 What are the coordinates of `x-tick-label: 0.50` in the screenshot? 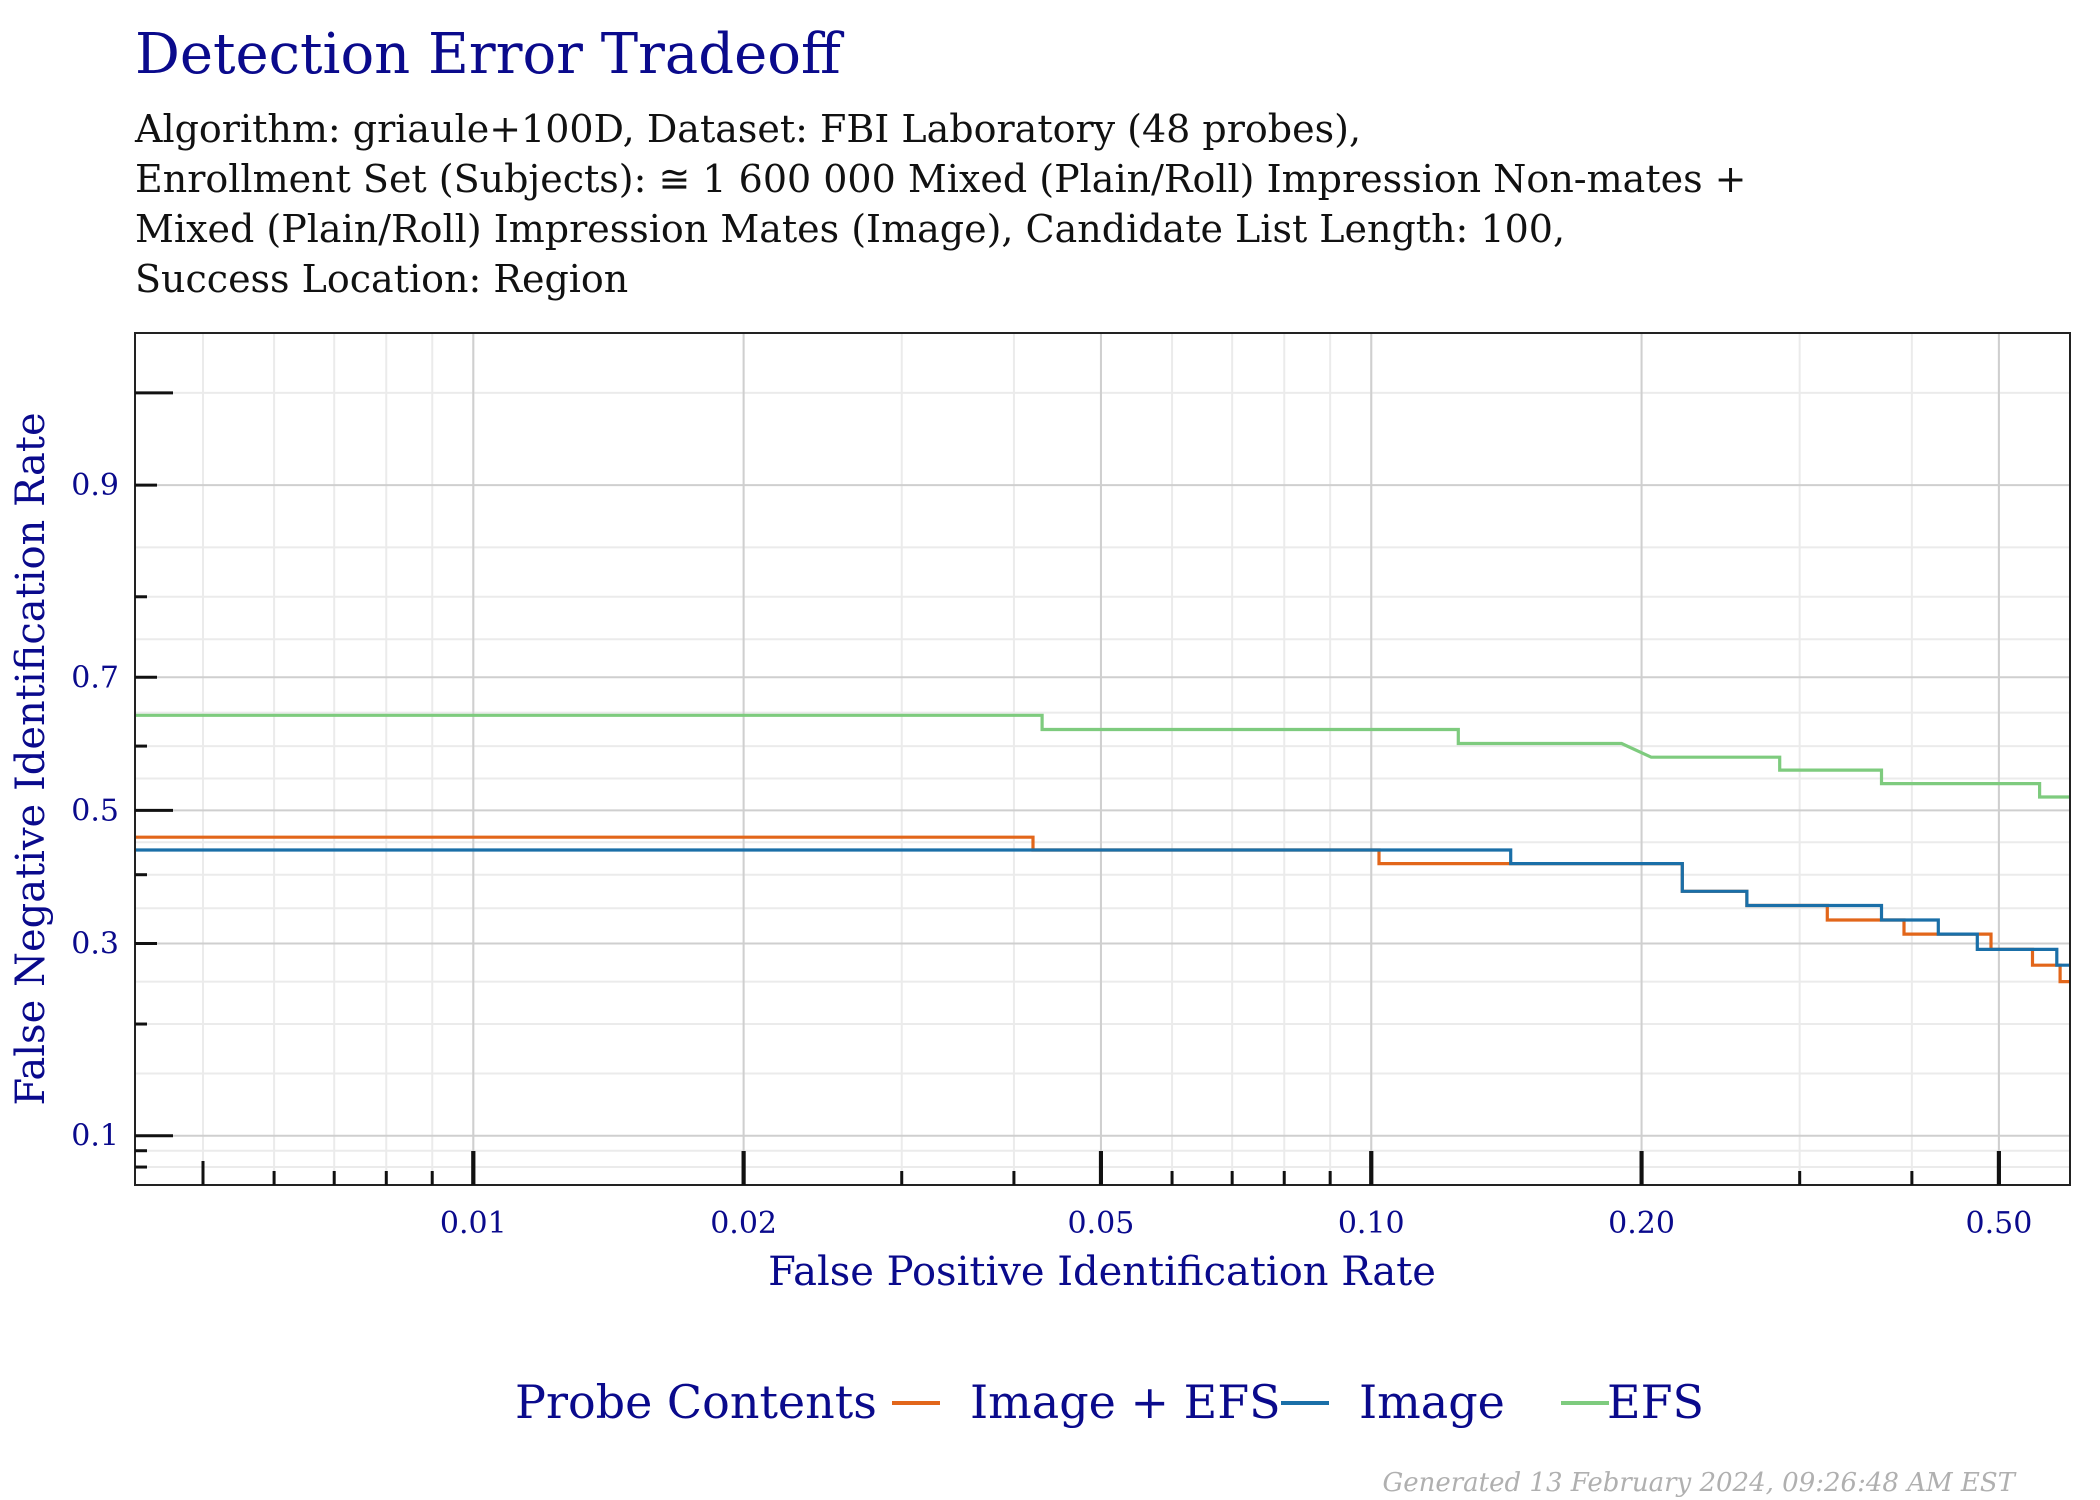 It's located at (1999, 1223).